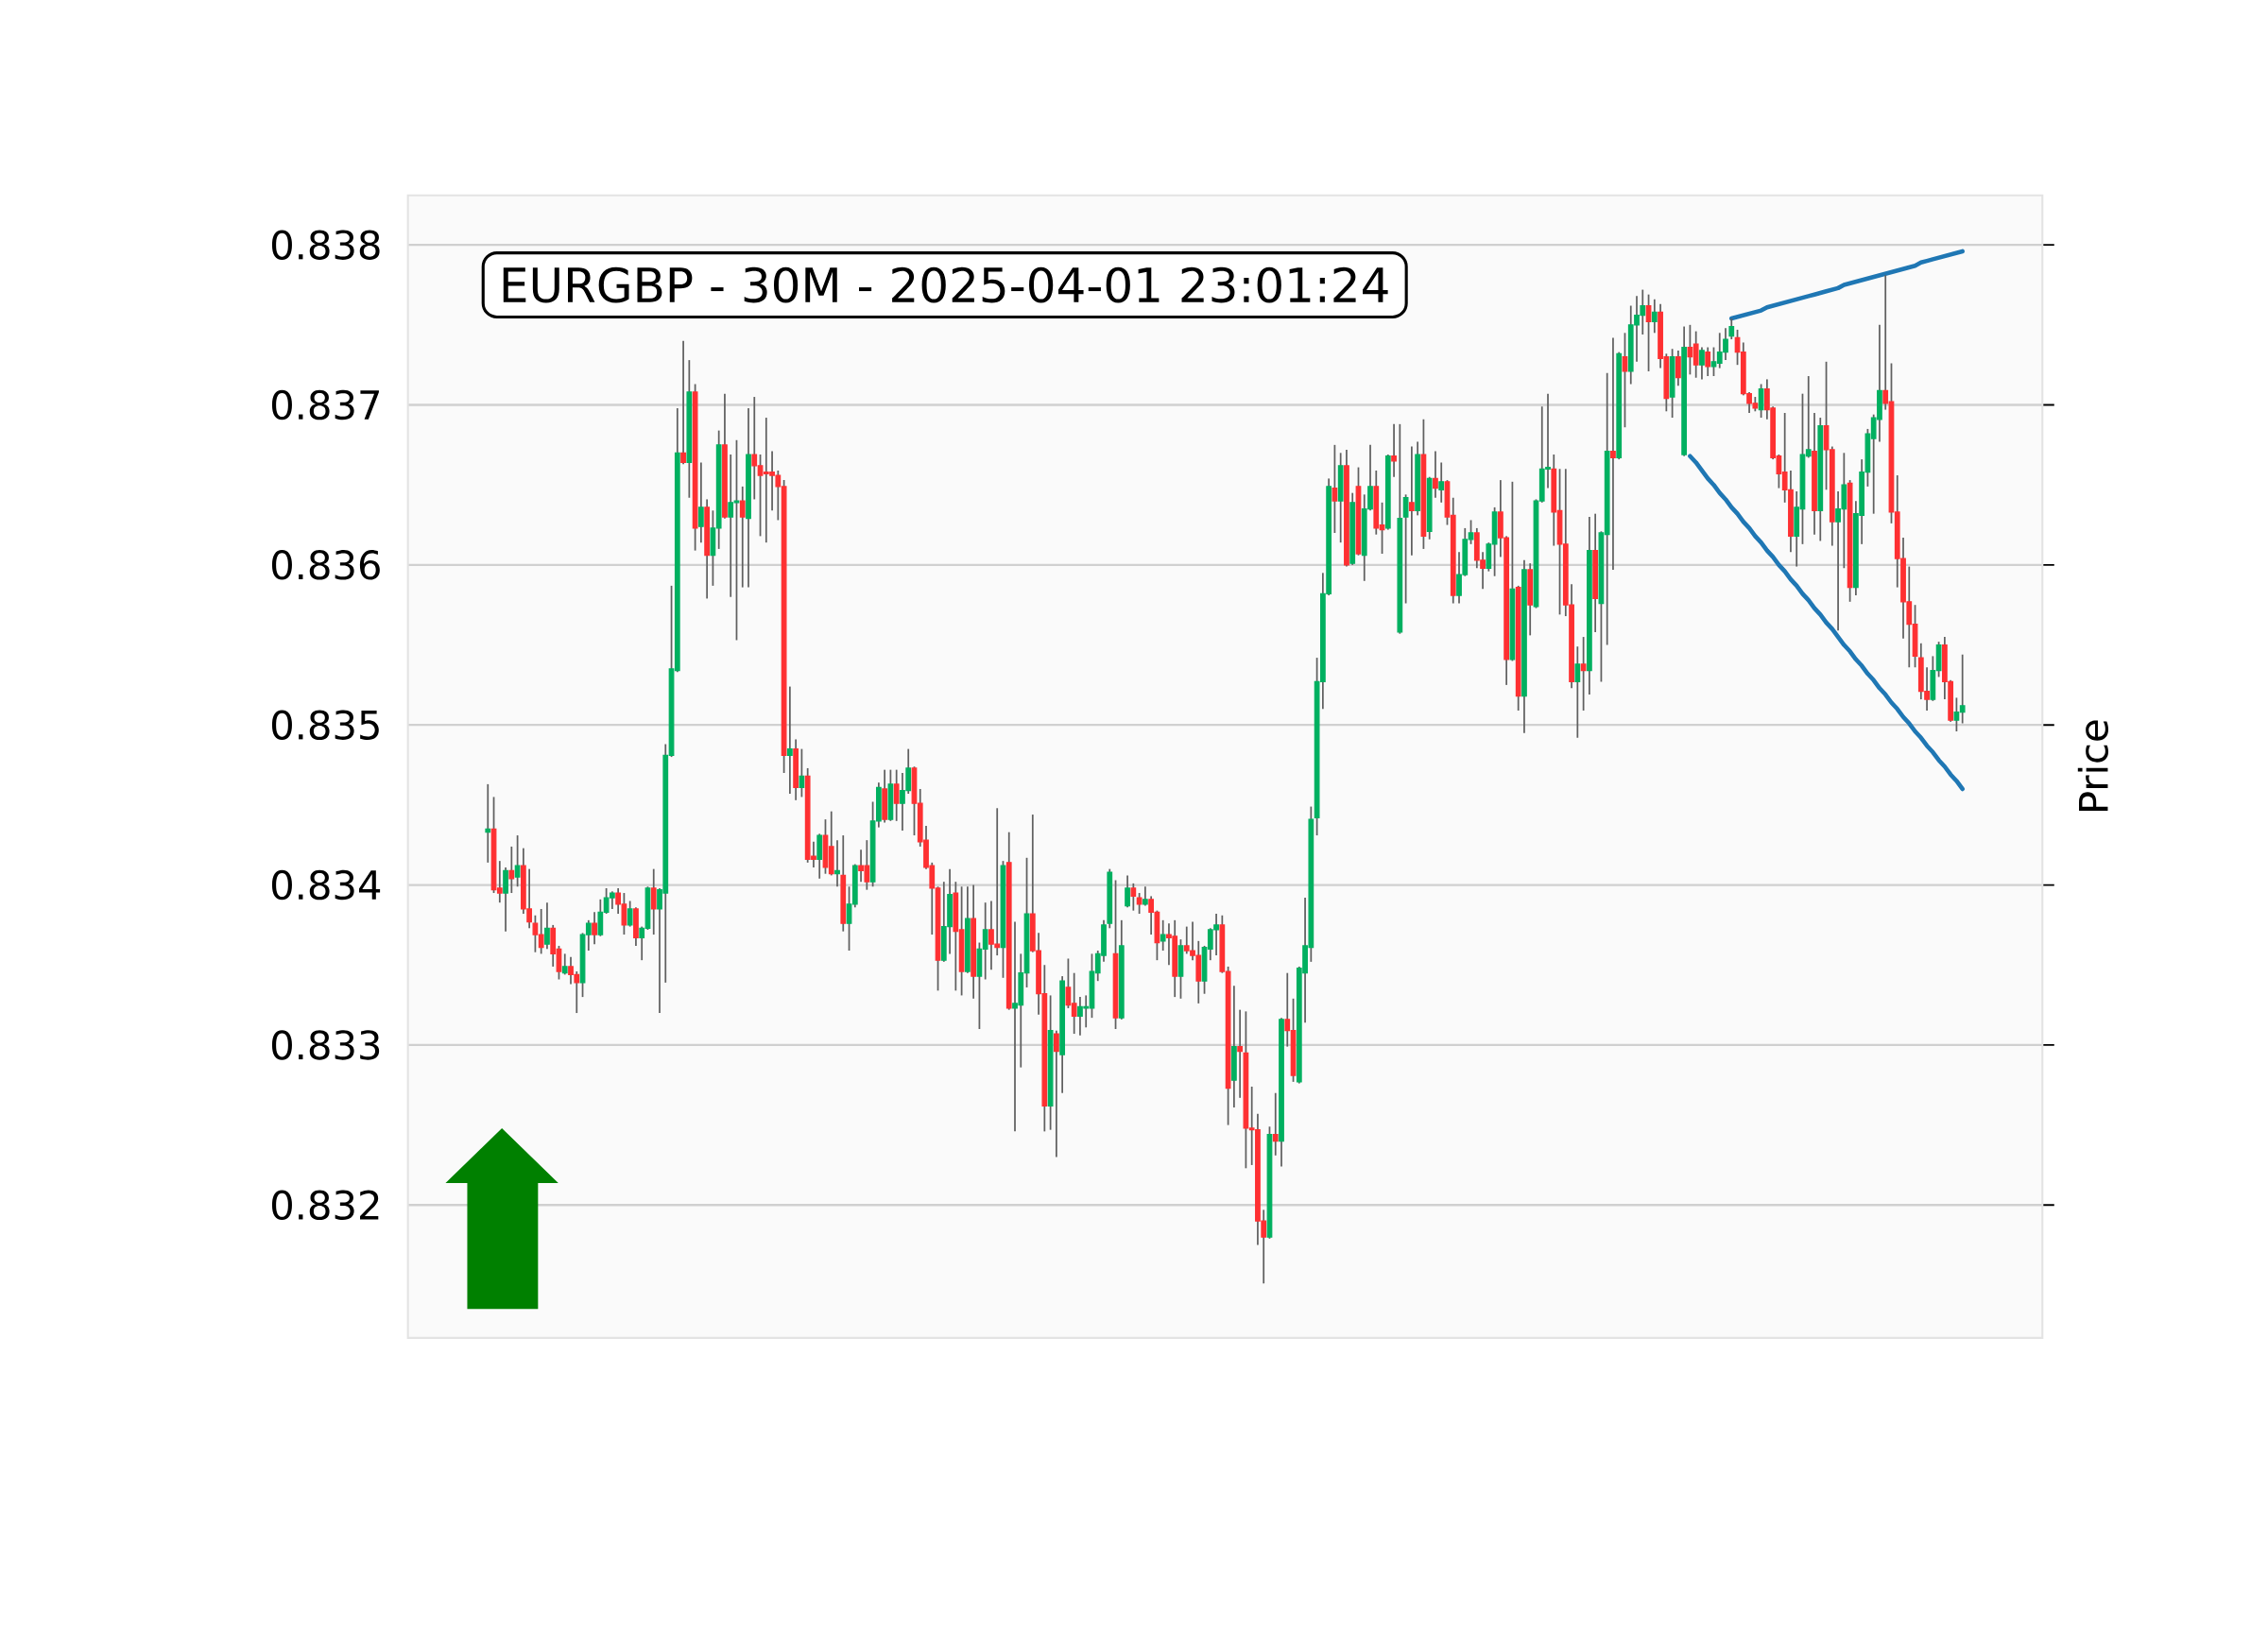 The width and height of the screenshot is (2268, 1630). I want to click on y-tick-label: 0.837, so click(325, 405).